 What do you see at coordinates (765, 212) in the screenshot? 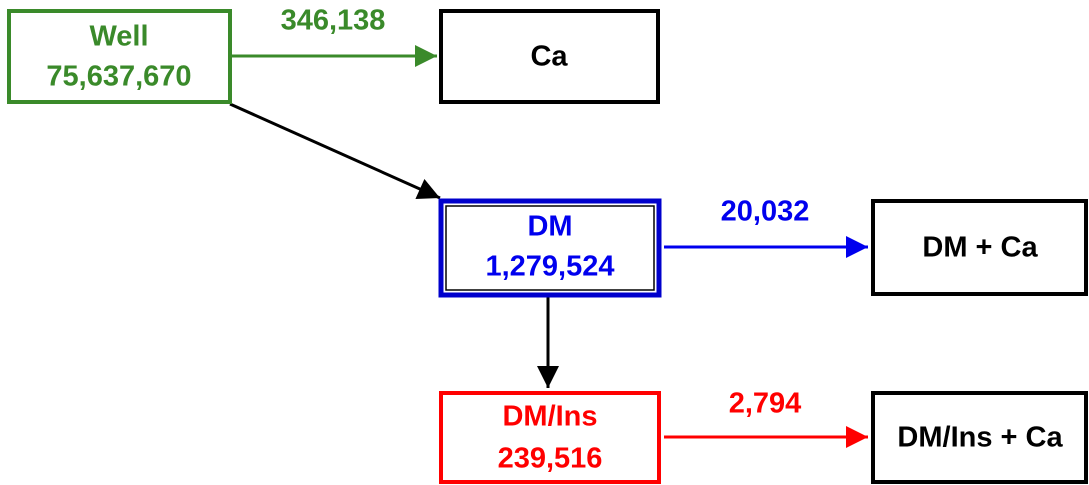
I see `edge-label: 20,032` at bounding box center [765, 212].